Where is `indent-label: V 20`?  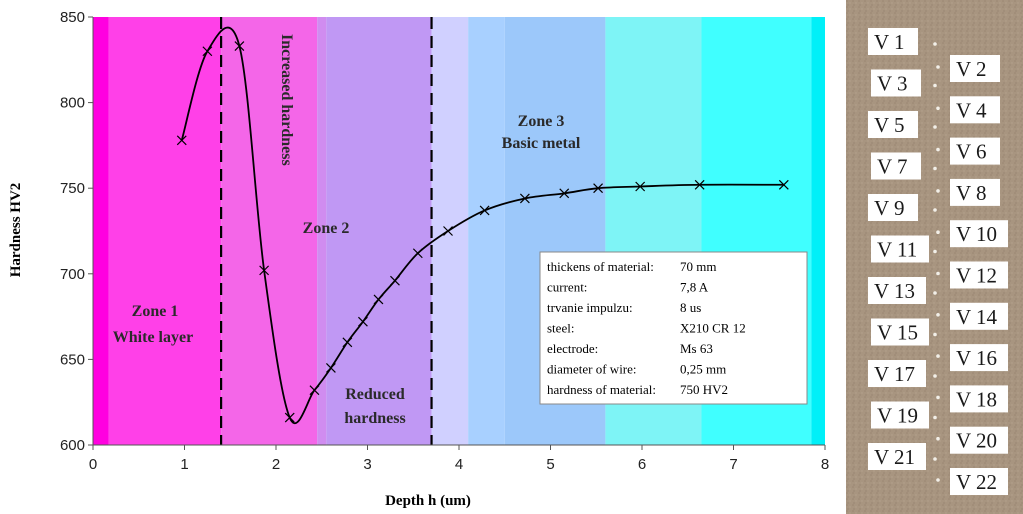
indent-label: V 20 is located at coordinates (976, 441).